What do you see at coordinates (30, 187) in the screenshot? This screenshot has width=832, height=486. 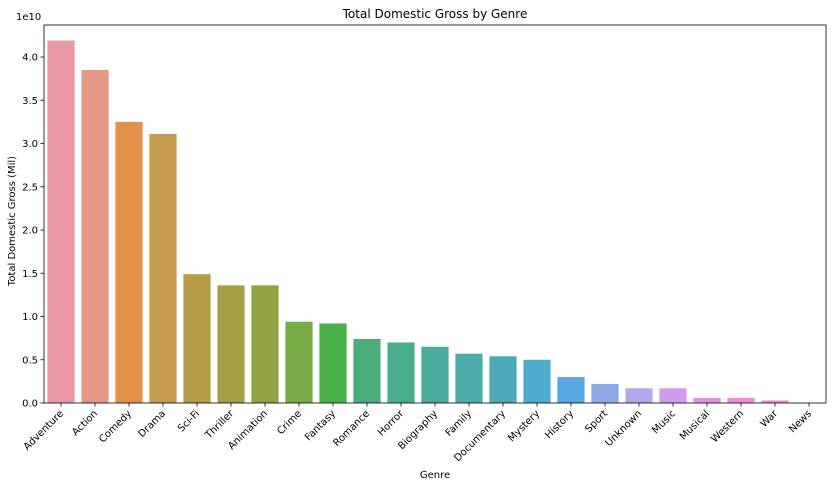 I see `y-tick-label: 2.5` at bounding box center [30, 187].